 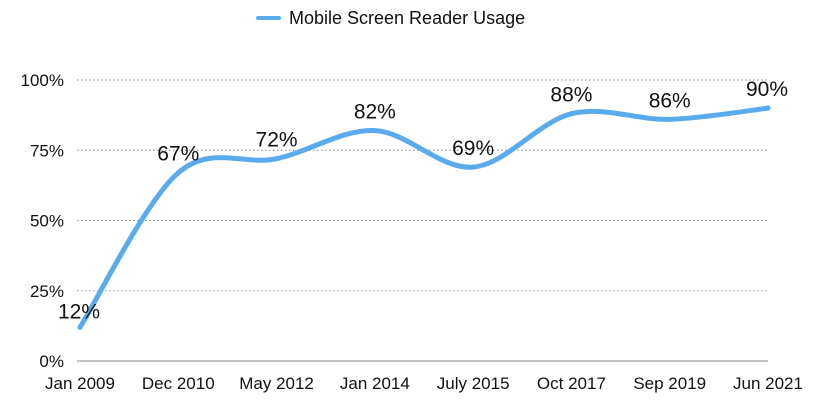 What do you see at coordinates (51, 361) in the screenshot?
I see `y-tick-label: 0%` at bounding box center [51, 361].